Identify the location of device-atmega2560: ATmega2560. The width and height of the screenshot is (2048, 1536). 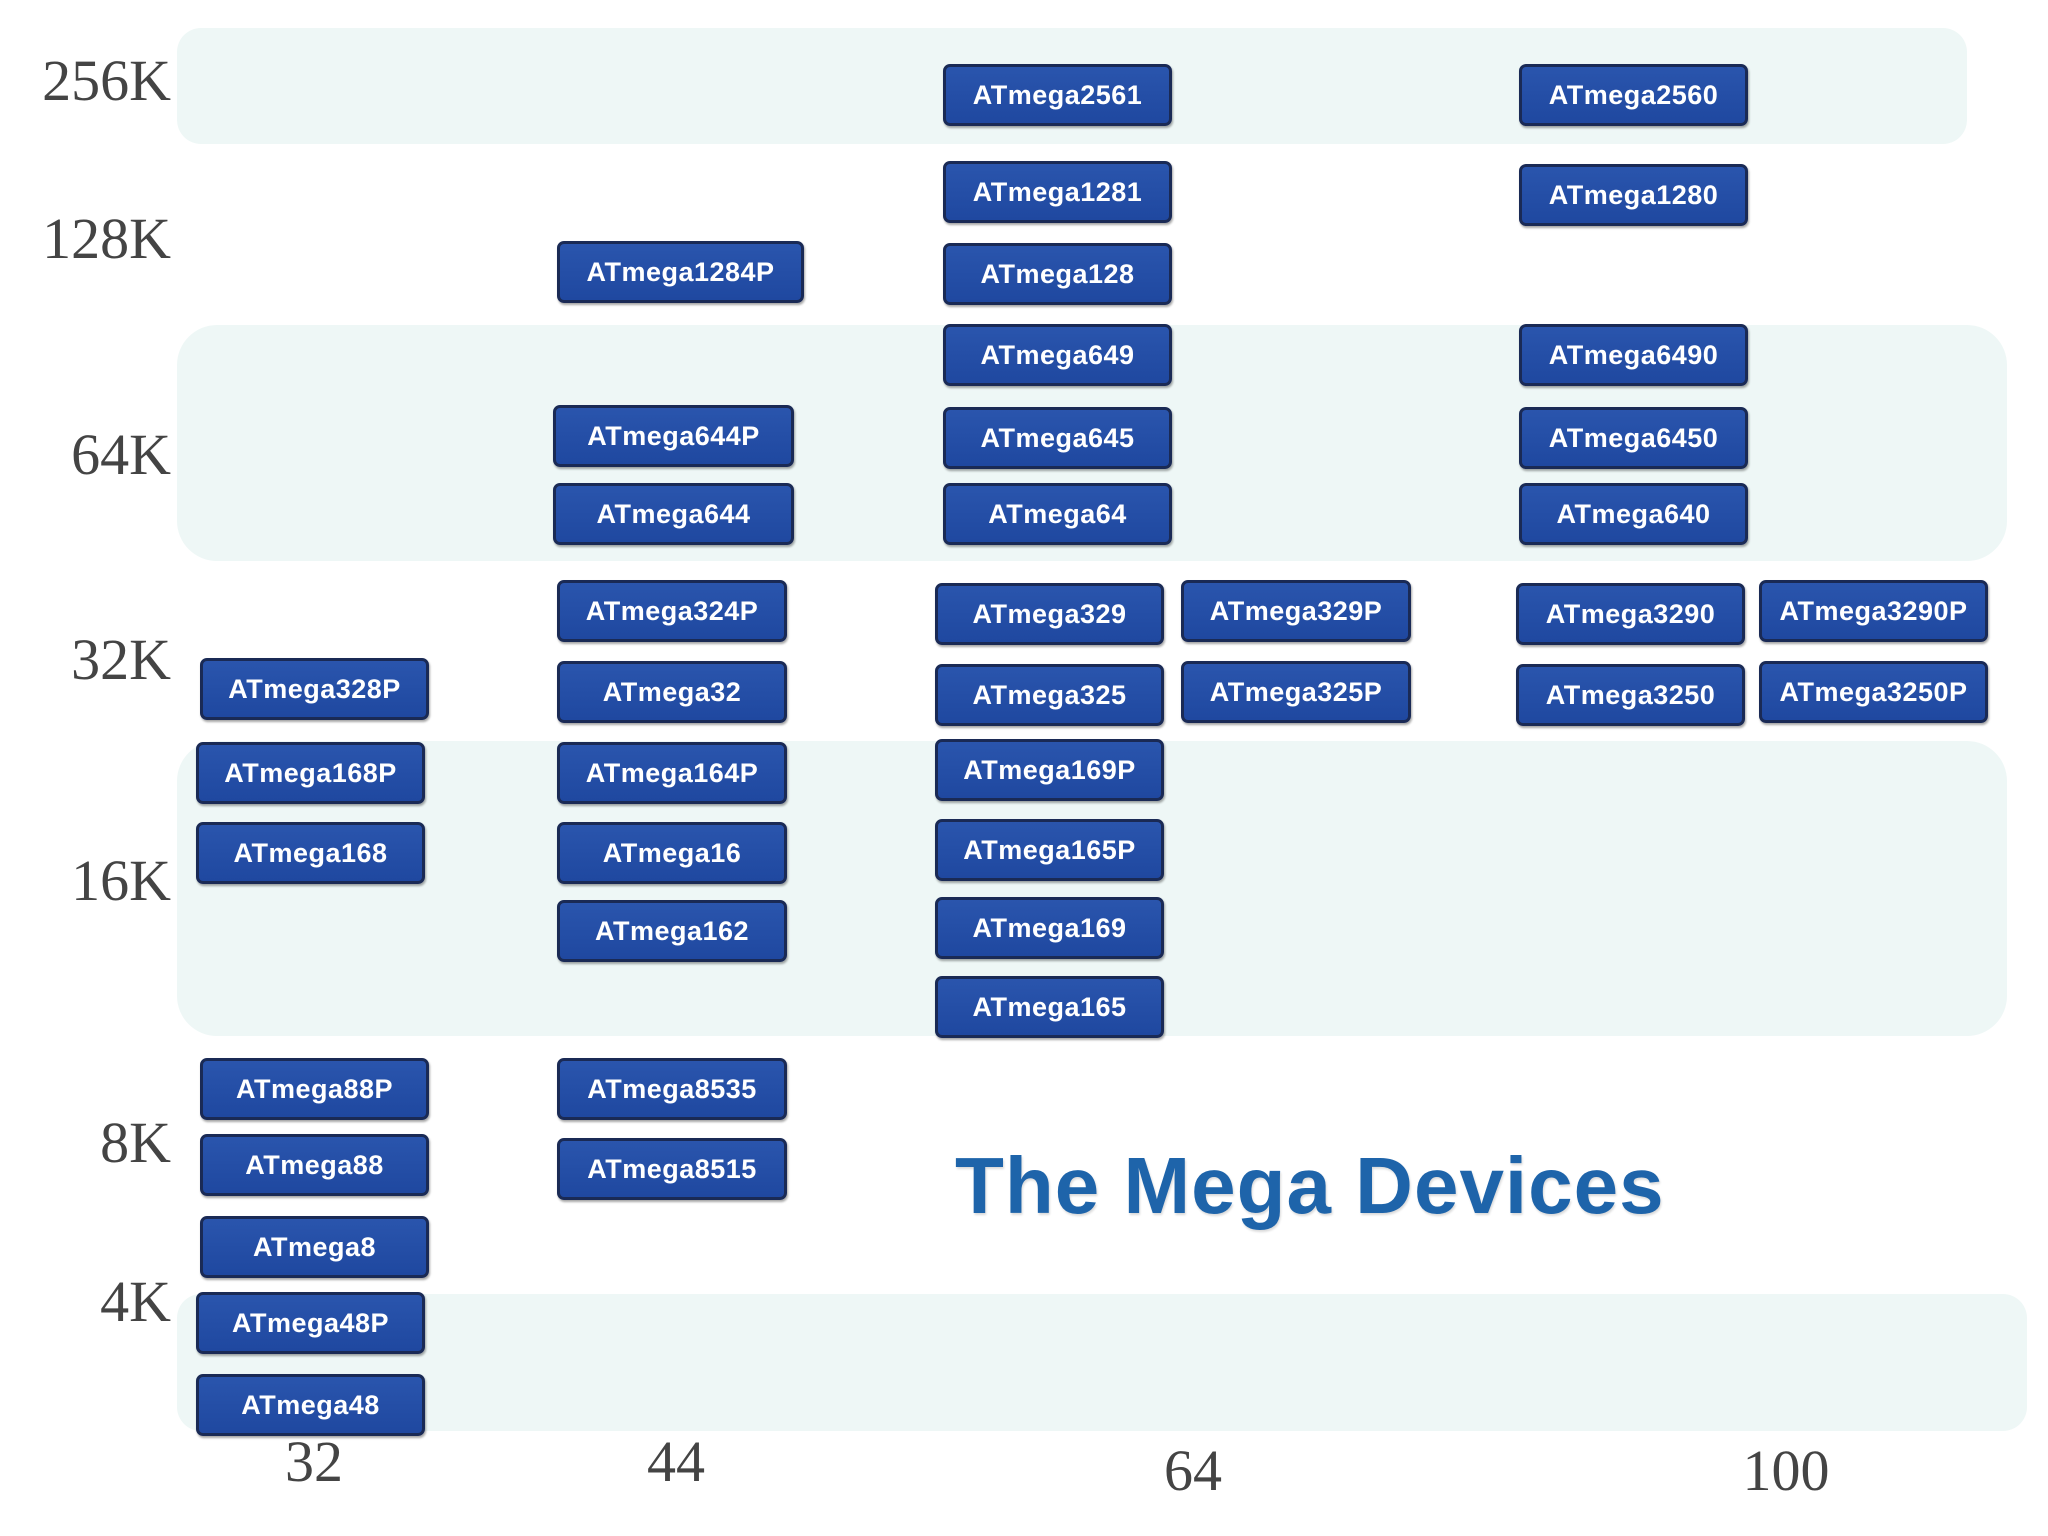
(1633, 95).